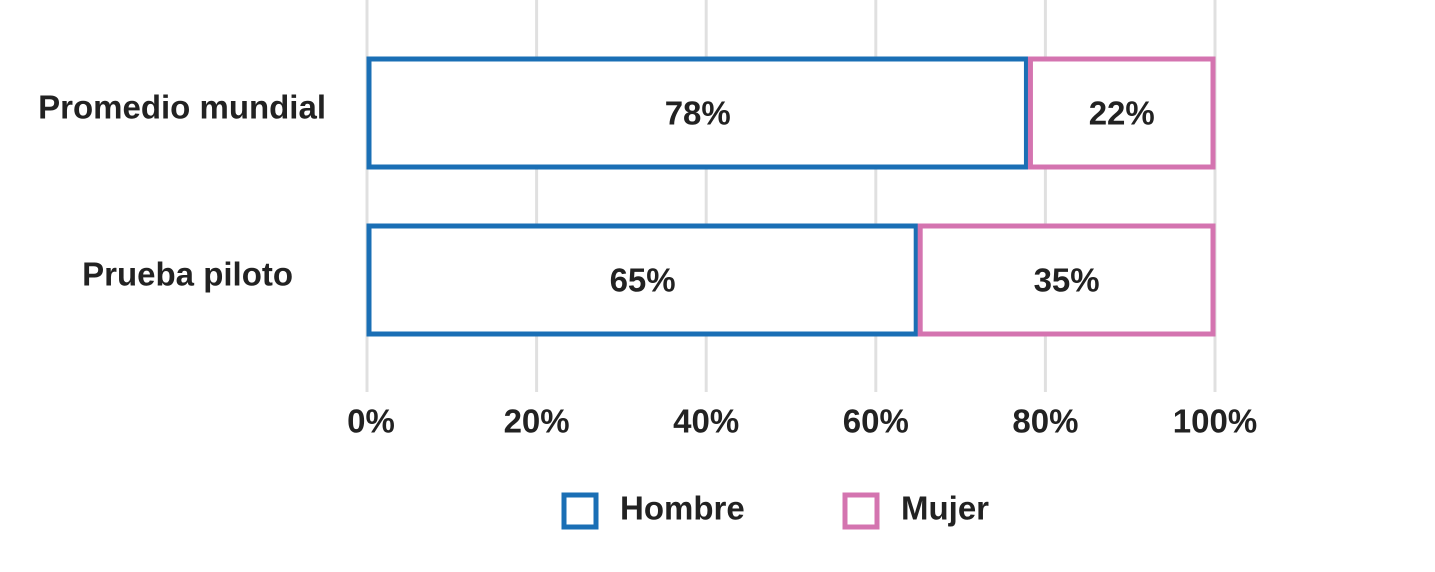  Describe the element at coordinates (1045, 421) in the screenshot. I see `x-tick-label: 80%` at that location.